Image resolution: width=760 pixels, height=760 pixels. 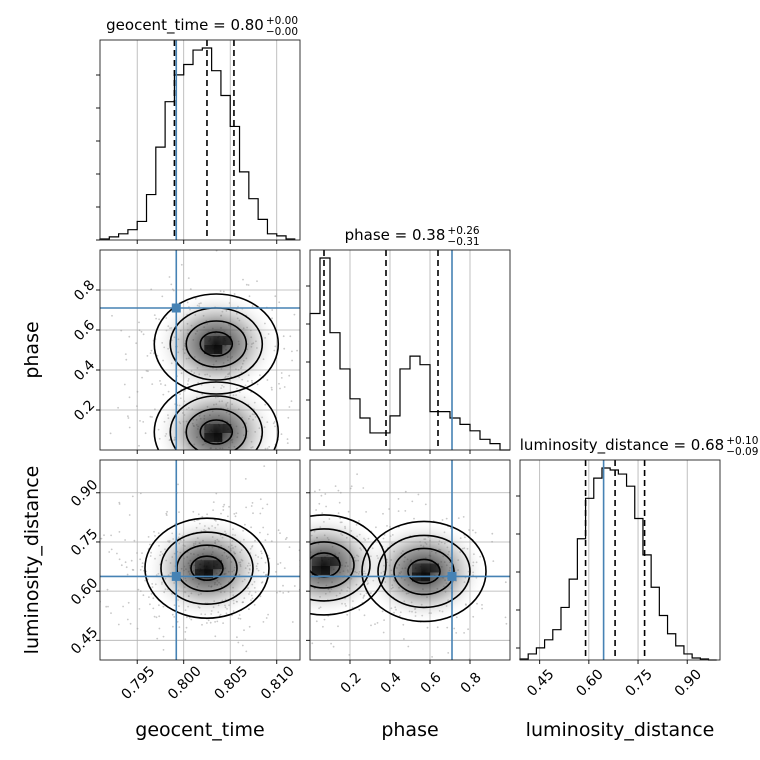 What do you see at coordinates (216, 415) in the screenshot?
I see `density-shade` at bounding box center [216, 415].